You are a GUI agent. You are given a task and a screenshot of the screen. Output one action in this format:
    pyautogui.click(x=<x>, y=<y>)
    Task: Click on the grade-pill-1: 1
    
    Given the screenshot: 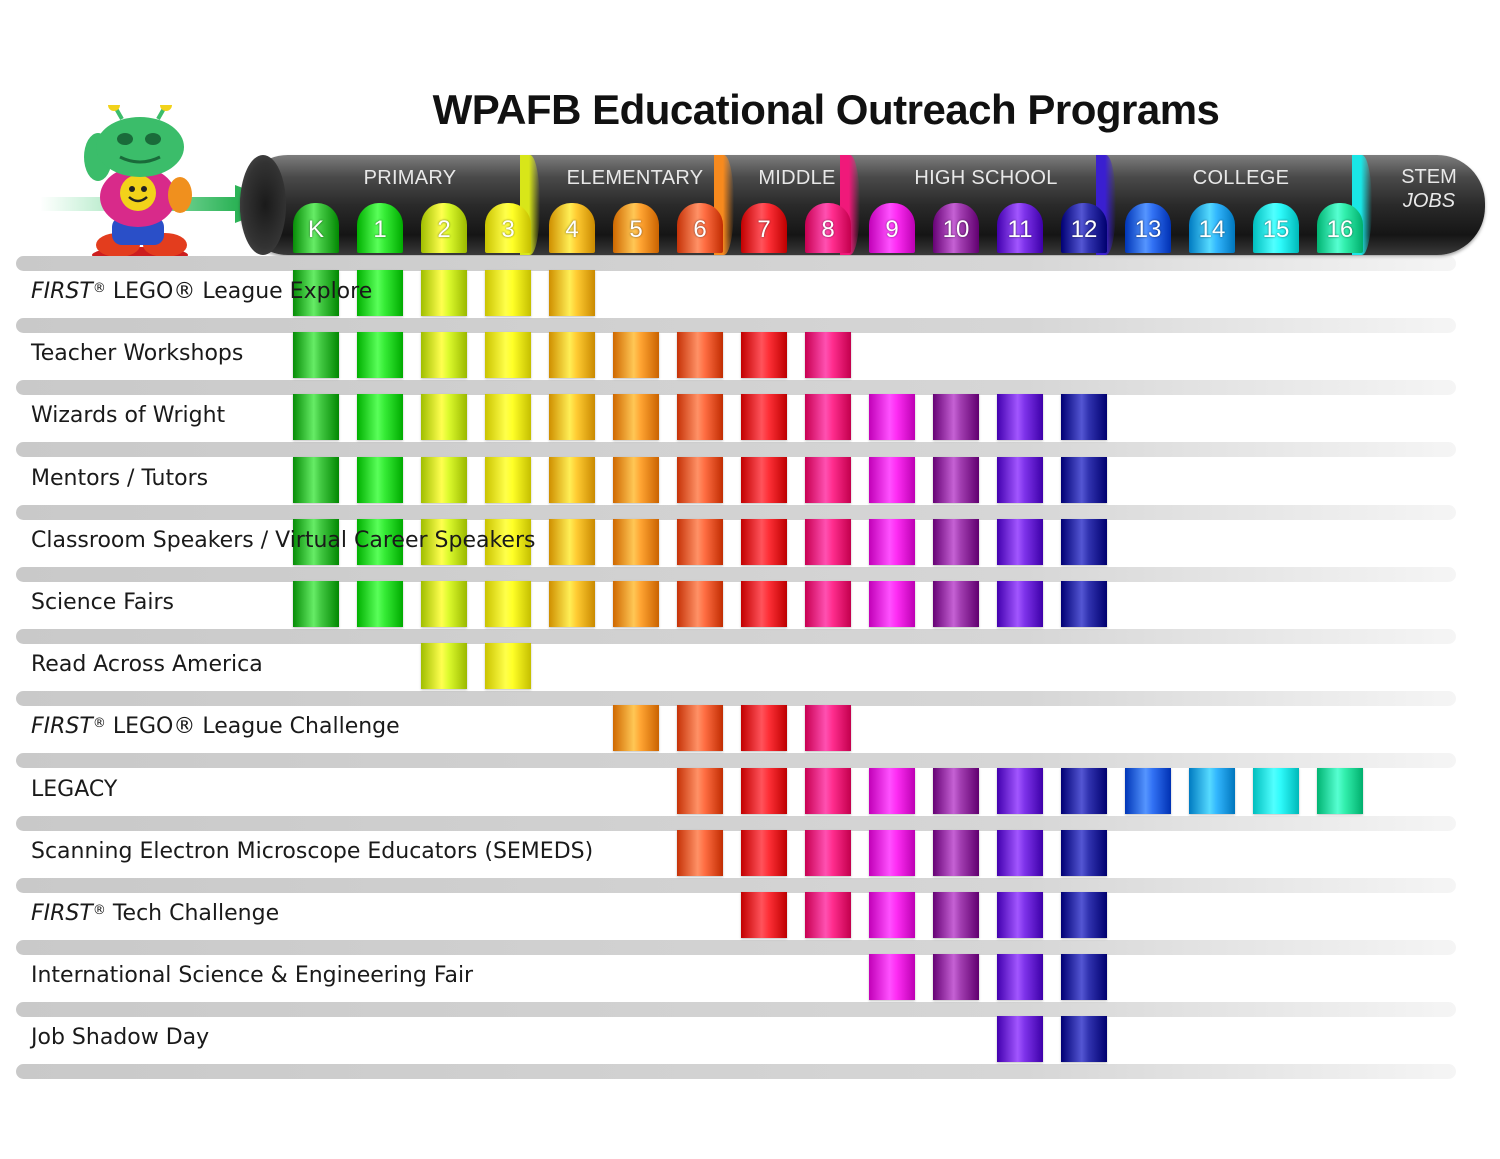 What is the action you would take?
    pyautogui.click(x=380, y=228)
    